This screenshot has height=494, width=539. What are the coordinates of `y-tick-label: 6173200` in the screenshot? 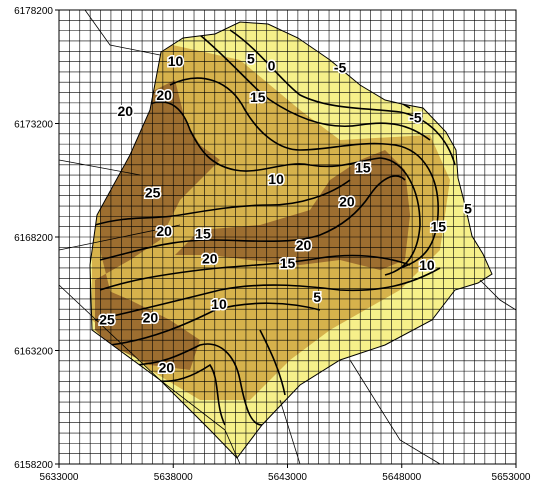 It's located at (33, 125).